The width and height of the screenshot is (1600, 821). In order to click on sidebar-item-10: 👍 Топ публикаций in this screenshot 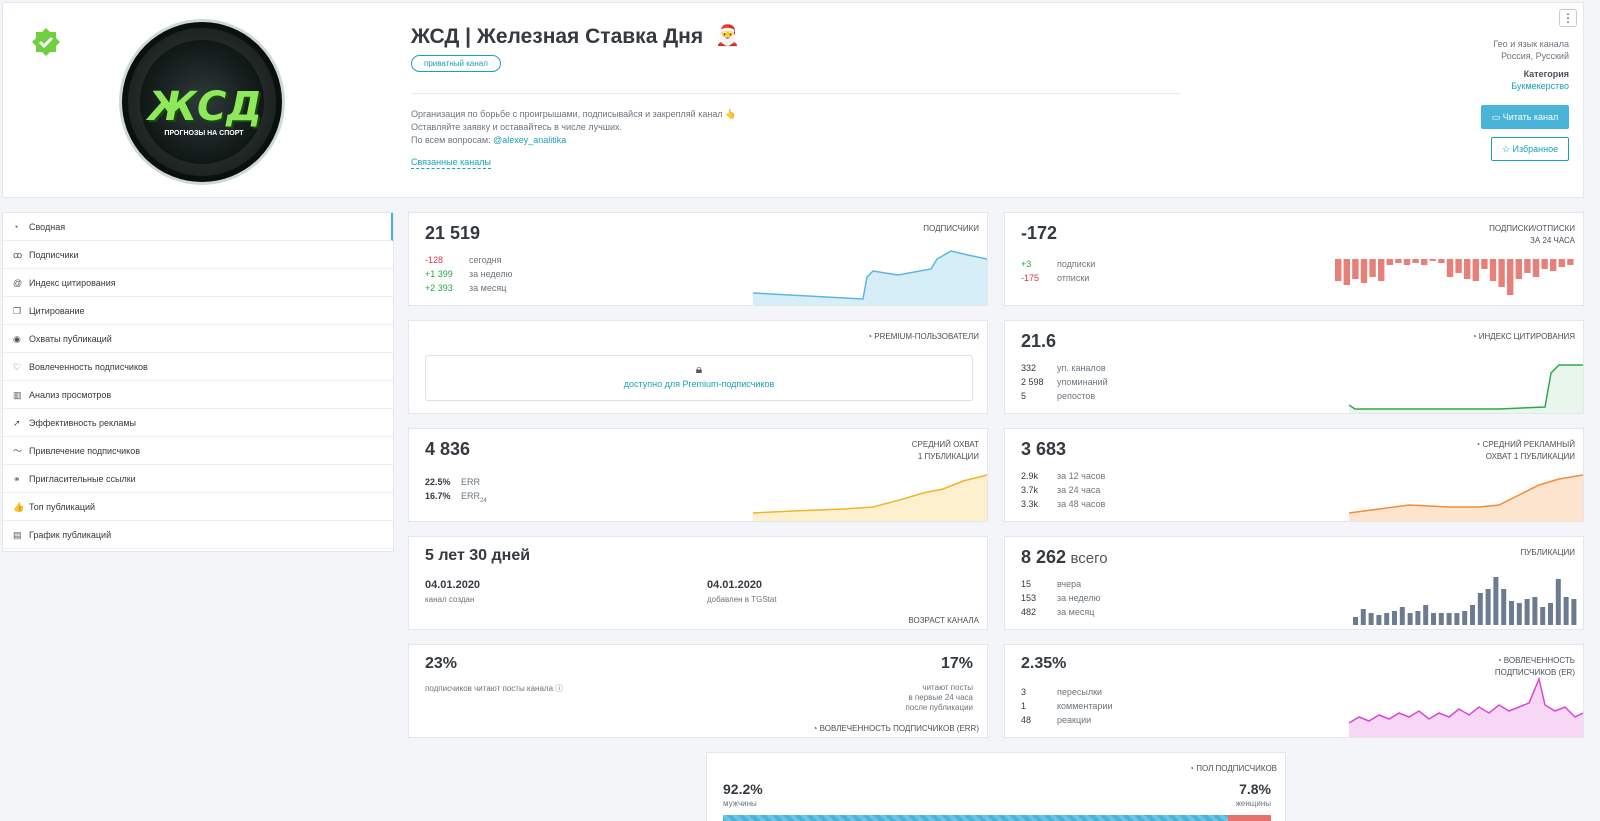, I will do `click(198, 507)`.